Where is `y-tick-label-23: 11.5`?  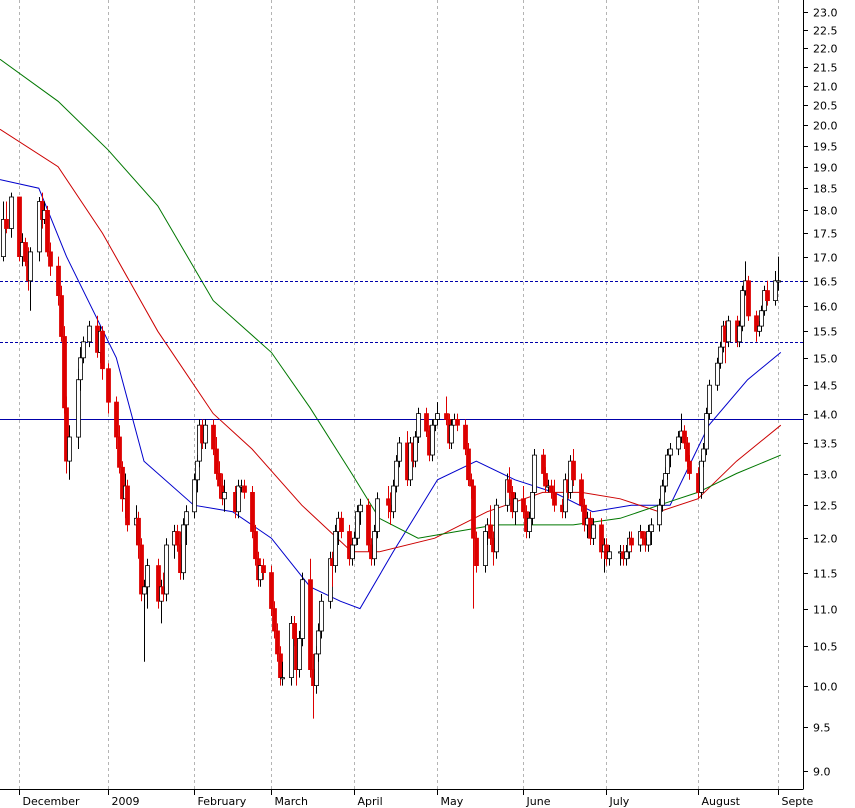 y-tick-label-23: 11.5 is located at coordinates (825, 574).